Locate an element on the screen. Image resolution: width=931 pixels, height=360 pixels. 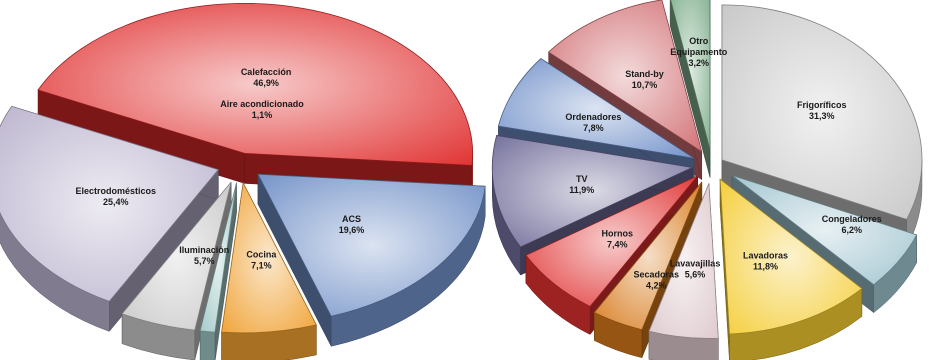
slice-label-tv: TV 11,9% is located at coordinates (581, 184).